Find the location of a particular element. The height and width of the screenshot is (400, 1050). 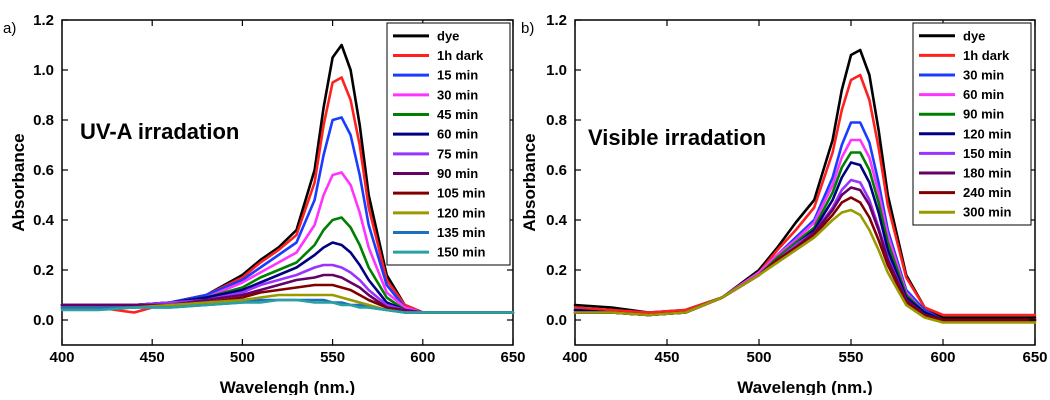

series-line-300-min is located at coordinates (805, 266).